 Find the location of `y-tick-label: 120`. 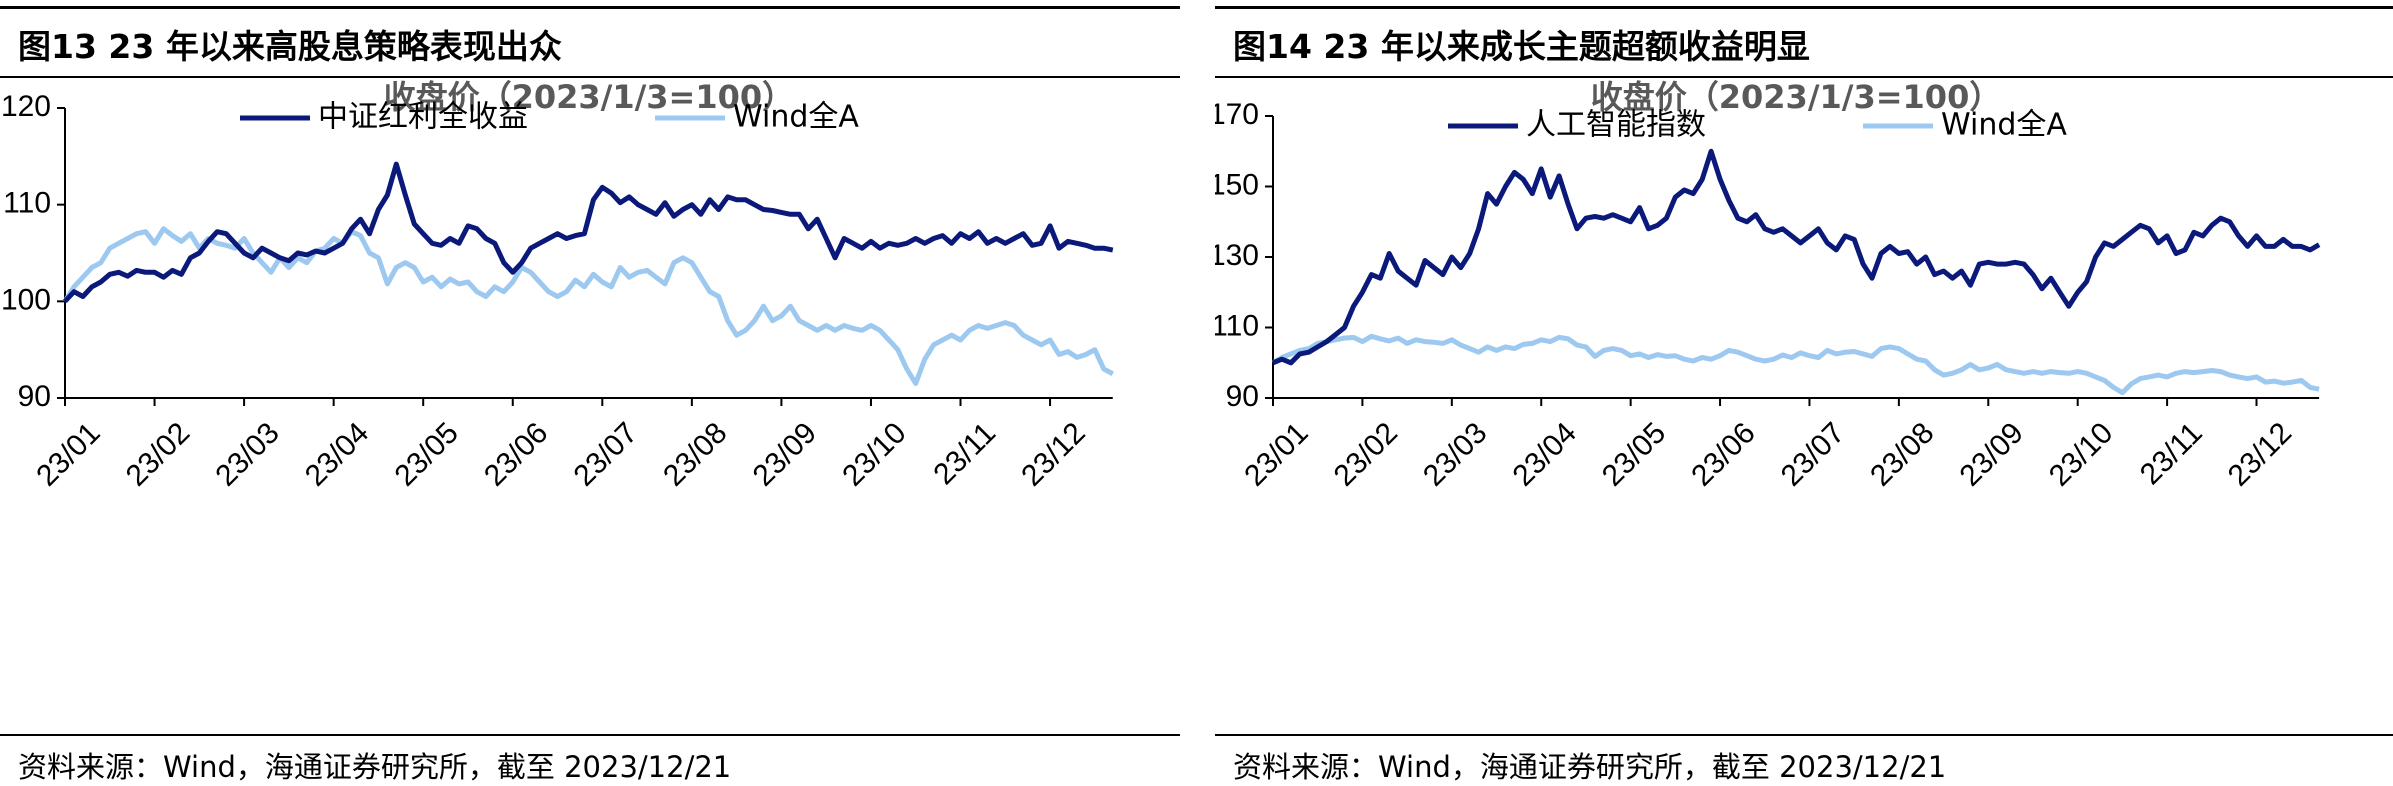

y-tick-label: 120 is located at coordinates (26, 106).